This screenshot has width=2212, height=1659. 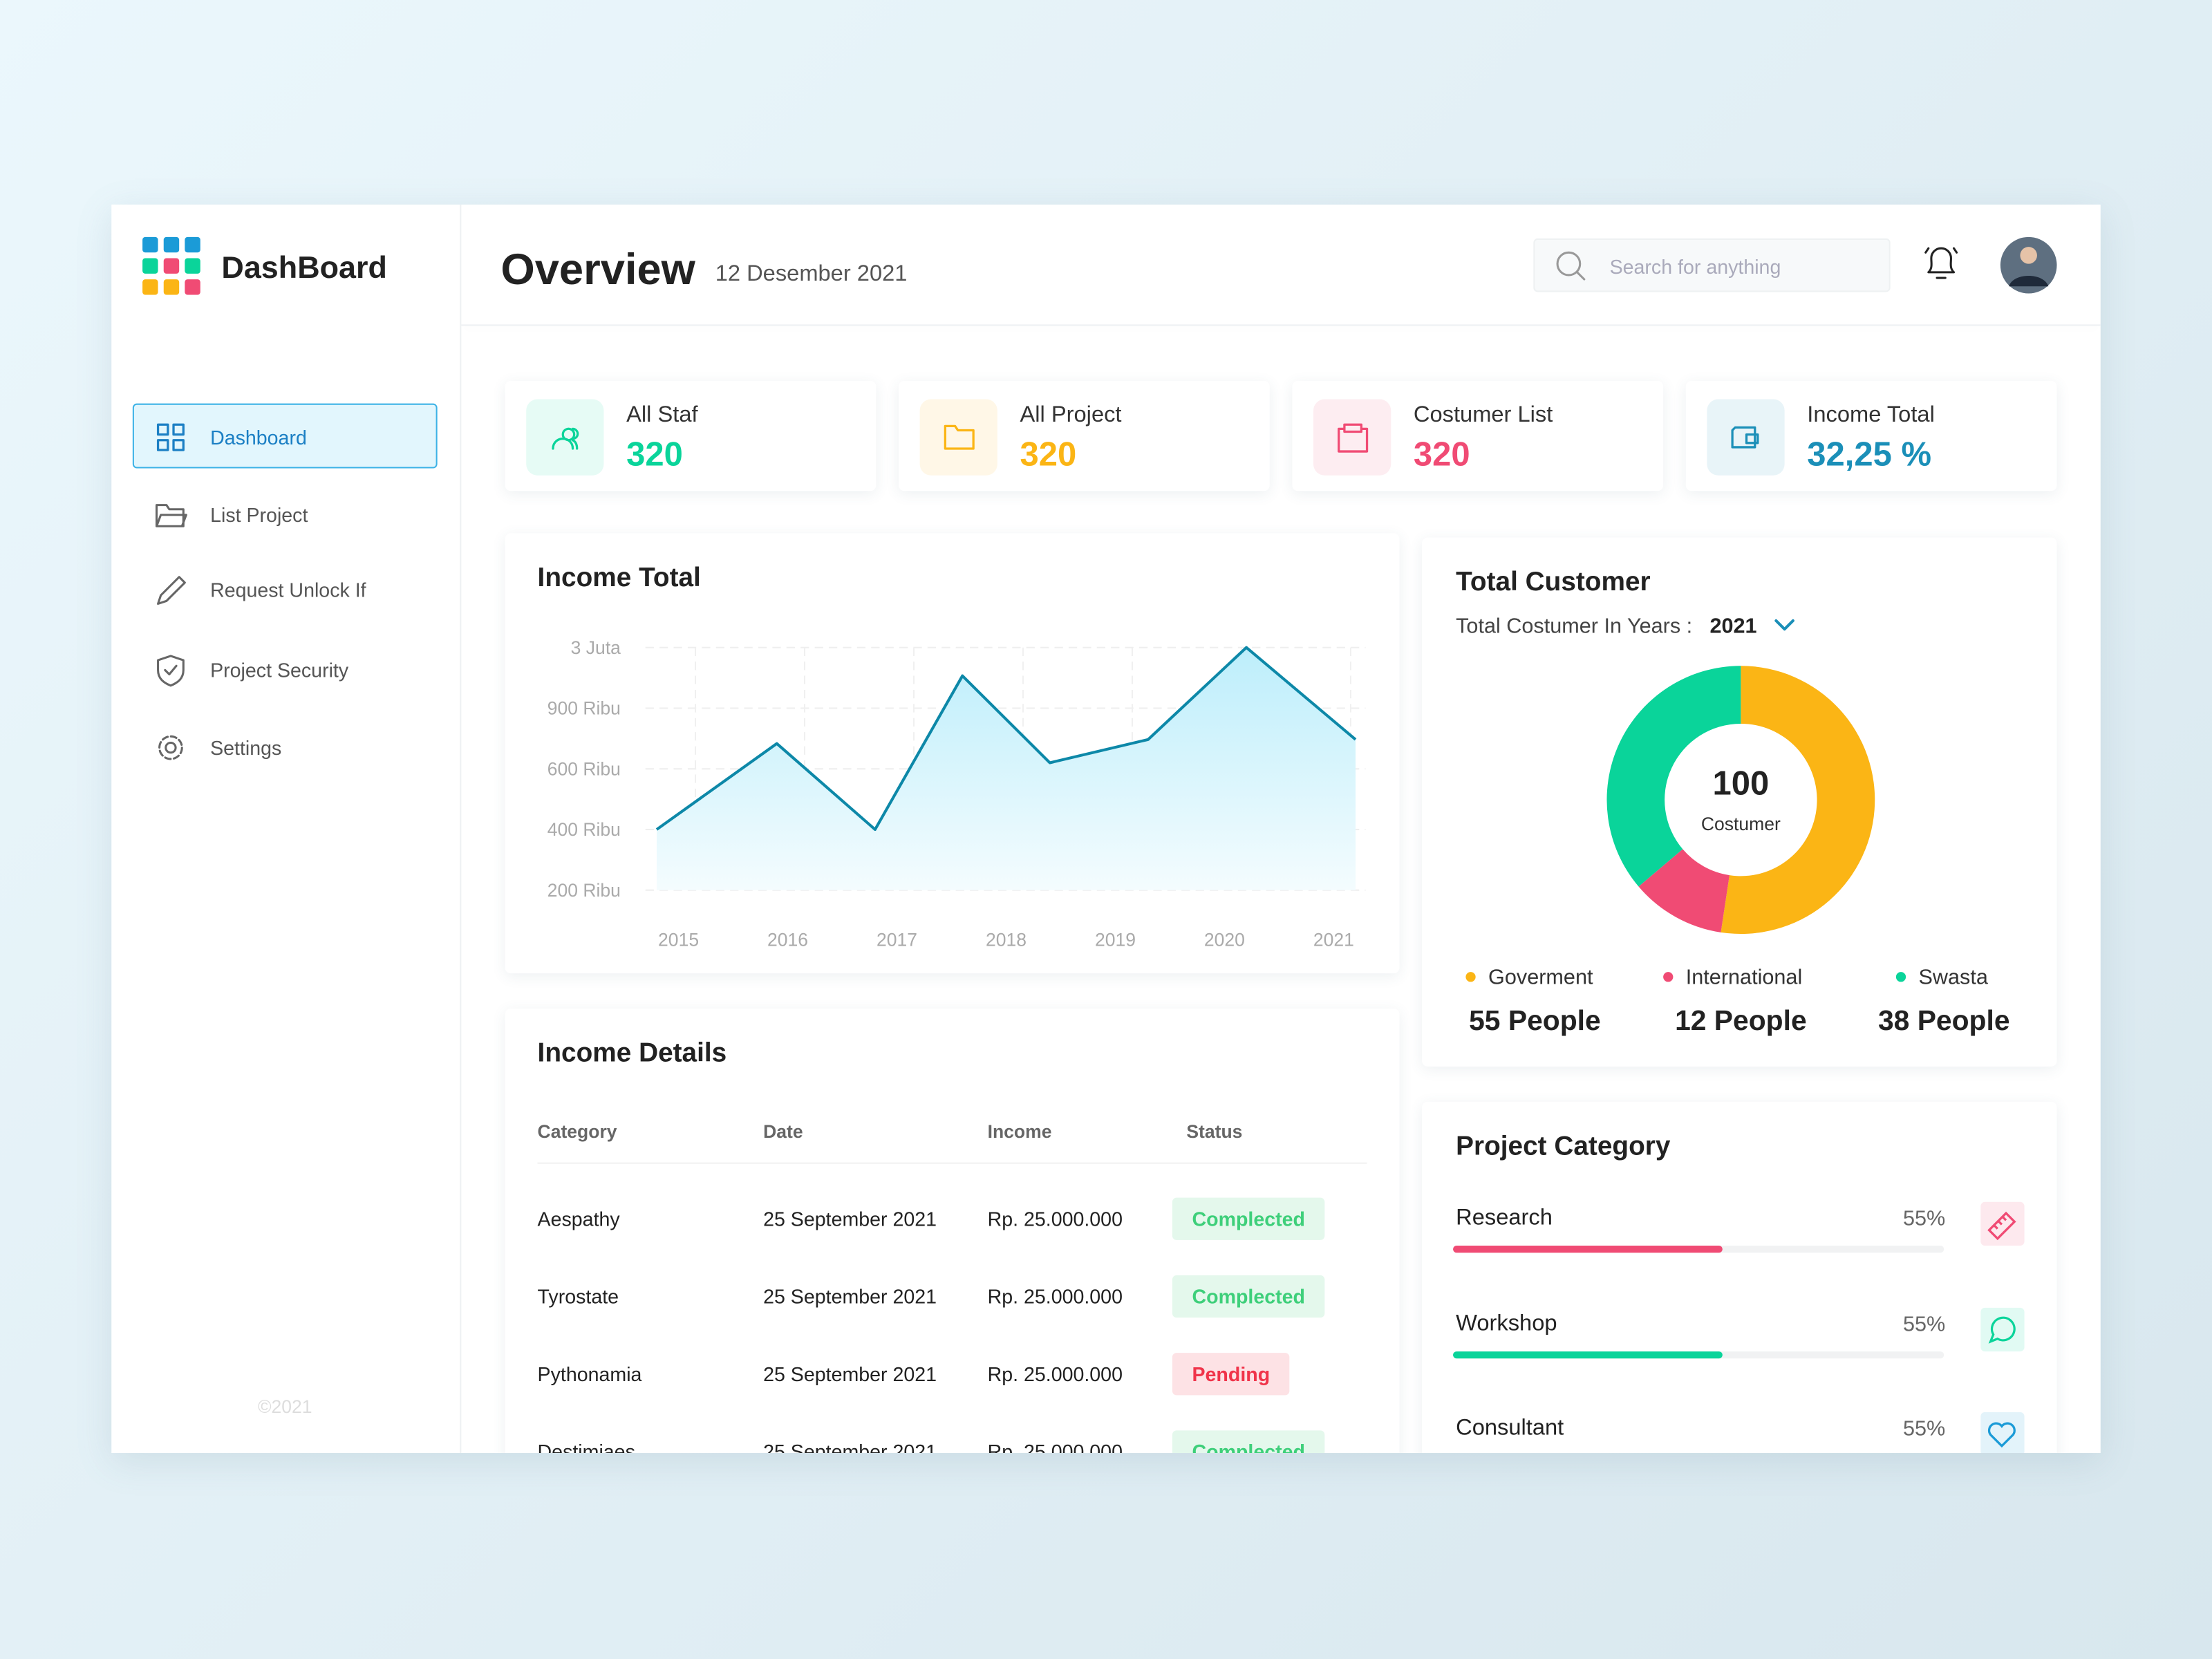 What do you see at coordinates (1953, 978) in the screenshot?
I see `legend-label: Swasta` at bounding box center [1953, 978].